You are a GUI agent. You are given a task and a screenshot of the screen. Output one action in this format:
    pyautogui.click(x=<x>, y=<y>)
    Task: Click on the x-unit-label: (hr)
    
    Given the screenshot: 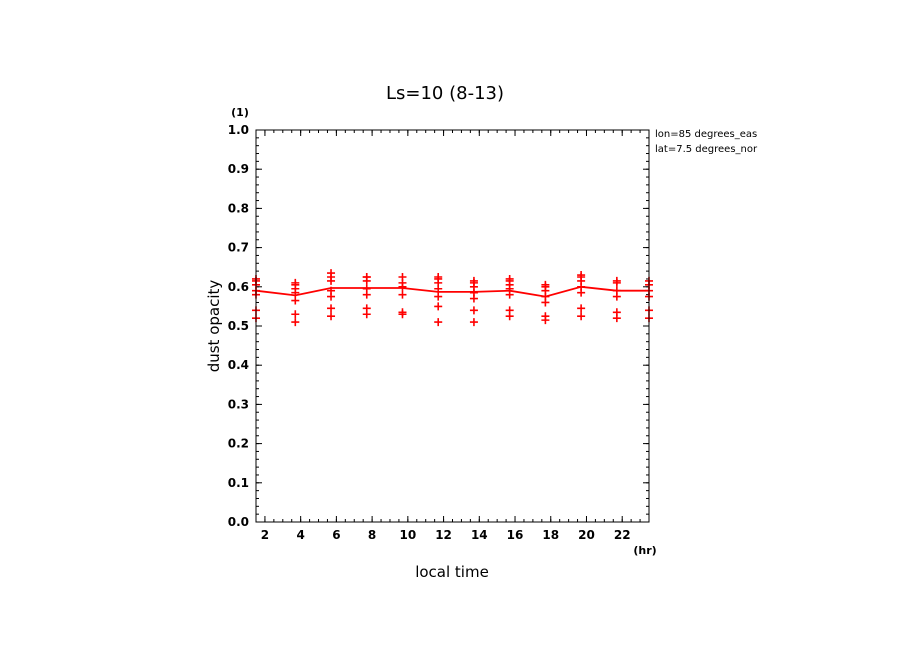 What is the action you would take?
    pyautogui.click(x=644, y=550)
    